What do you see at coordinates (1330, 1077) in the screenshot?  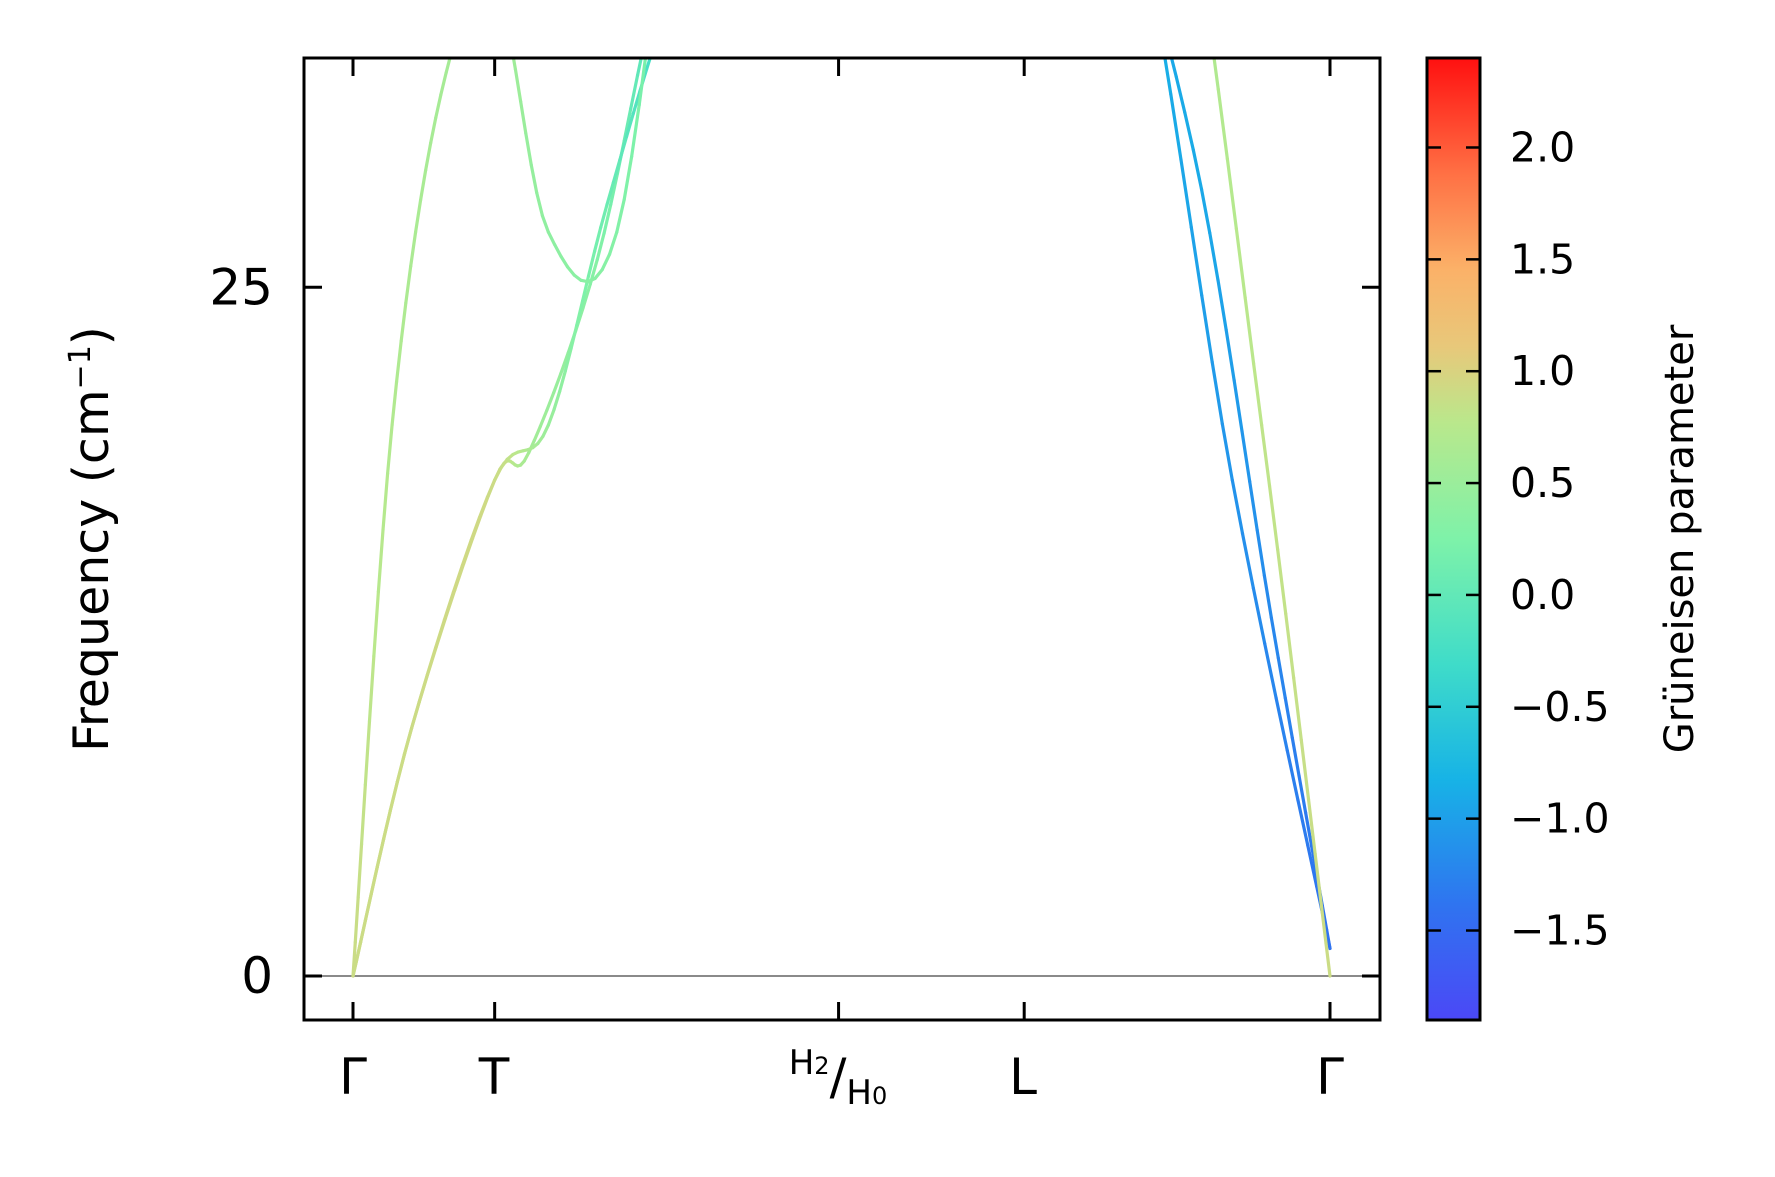 I see `kpoint-label-gamma-end: Γ` at bounding box center [1330, 1077].